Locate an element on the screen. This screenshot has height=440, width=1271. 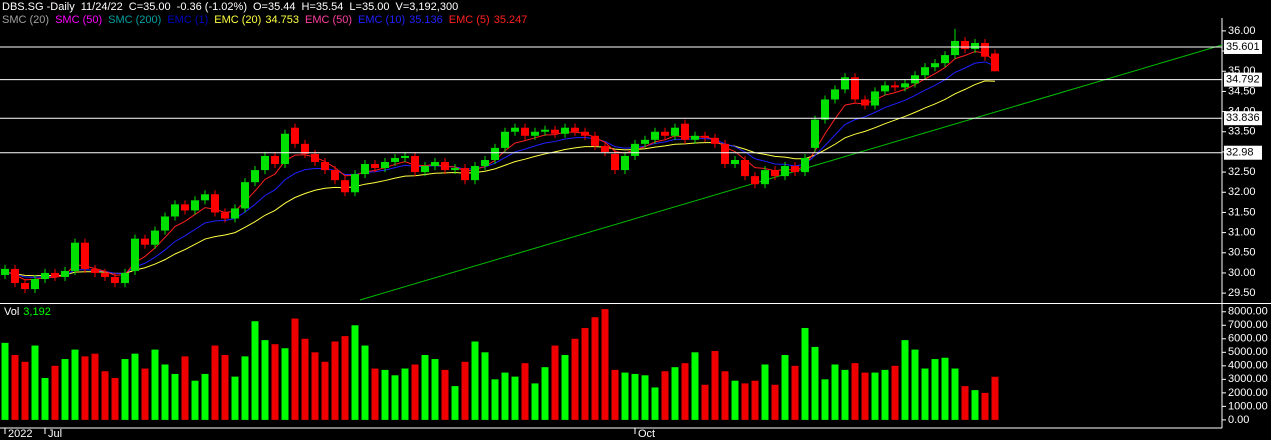
y-tick-label: 34.50 is located at coordinates (1242, 91).